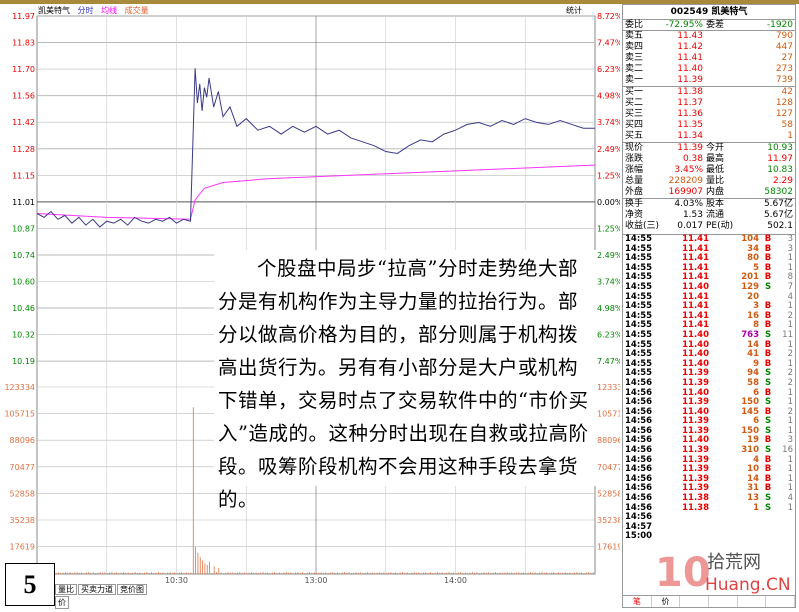  What do you see at coordinates (23, 96) in the screenshot?
I see `price-tick-label: 11.56` at bounding box center [23, 96].